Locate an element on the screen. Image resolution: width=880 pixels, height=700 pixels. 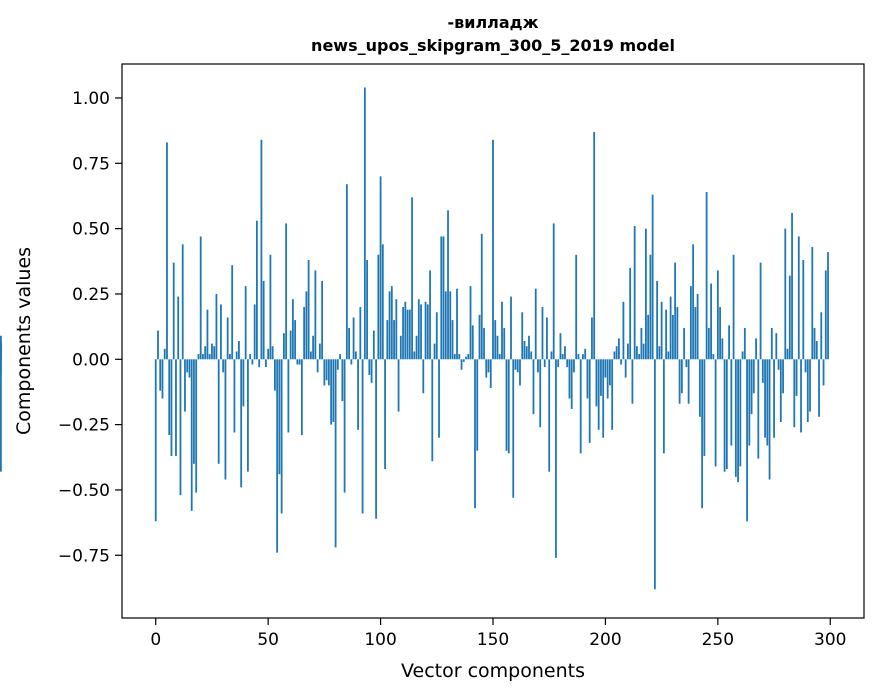
x-axis-label: Vector components is located at coordinates (493, 671).